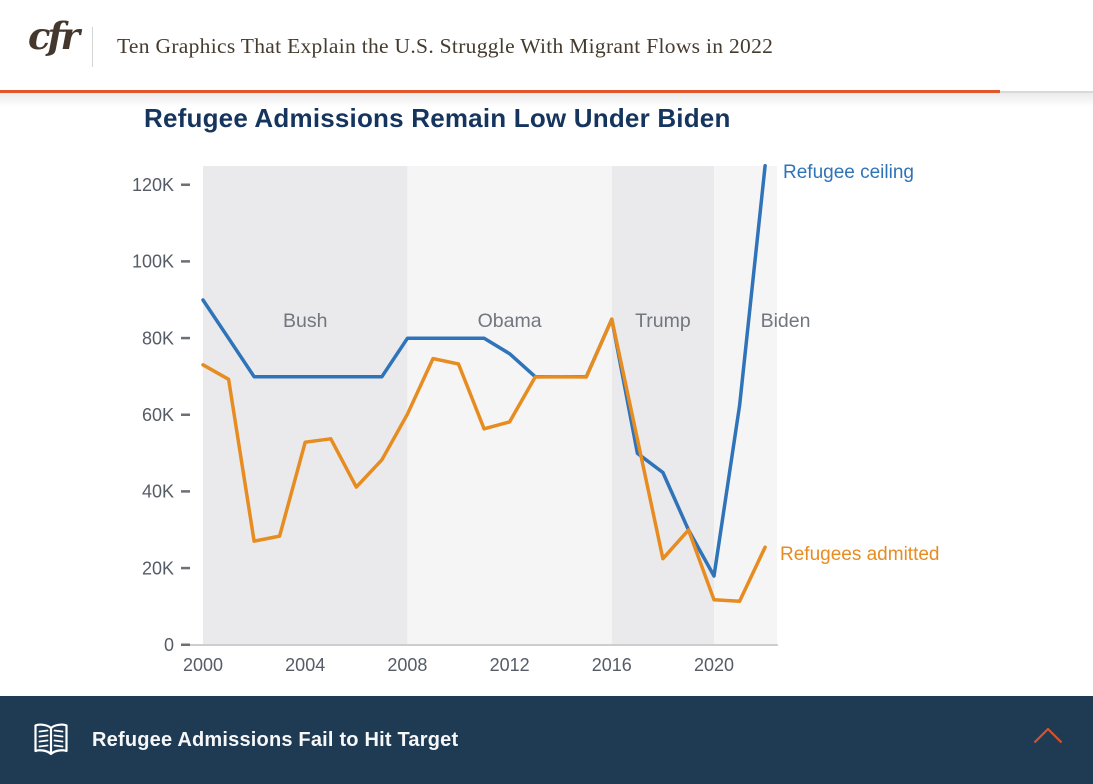 The image size is (1093, 784). What do you see at coordinates (185, 261) in the screenshot?
I see `y-tick-100k` at bounding box center [185, 261].